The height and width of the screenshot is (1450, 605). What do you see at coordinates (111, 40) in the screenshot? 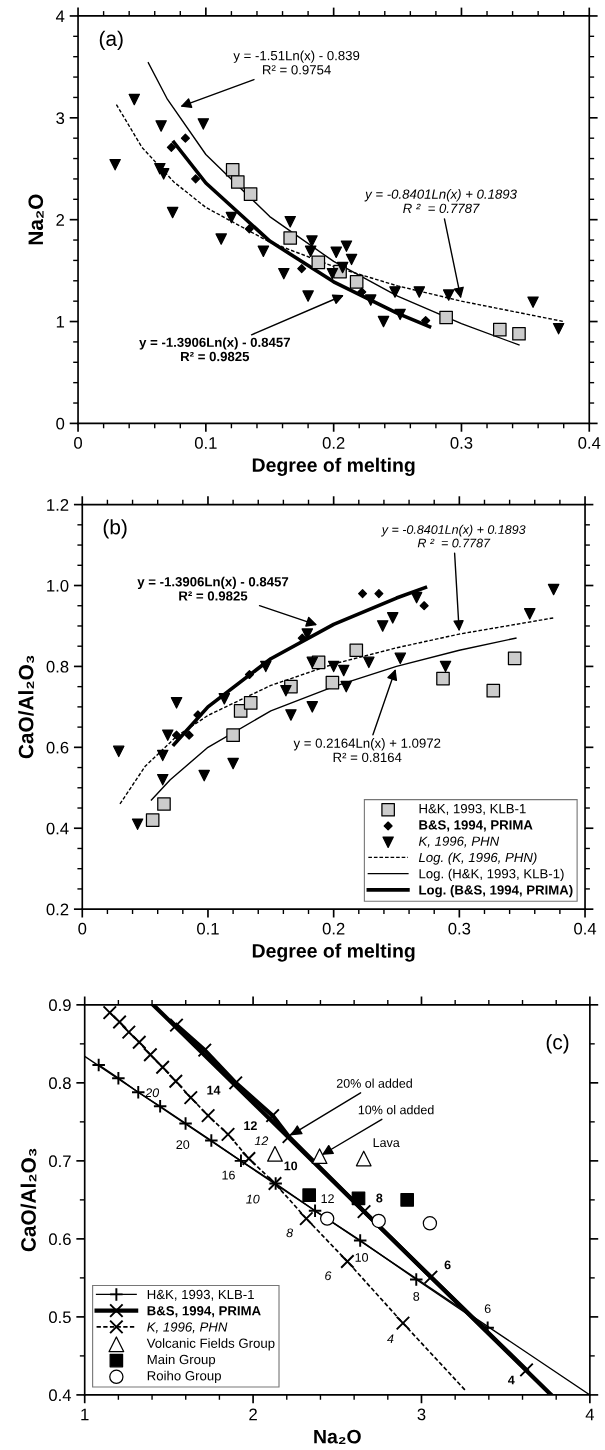
I see `annotation: (a)` at bounding box center [111, 40].